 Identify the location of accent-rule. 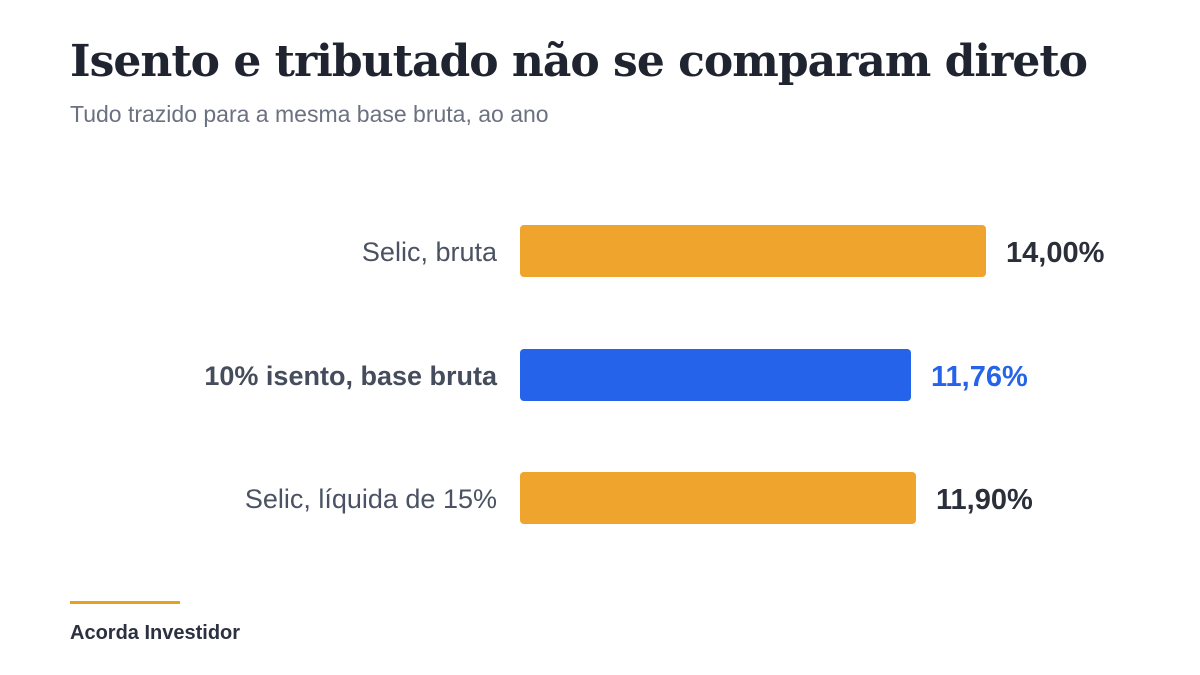
(125, 602).